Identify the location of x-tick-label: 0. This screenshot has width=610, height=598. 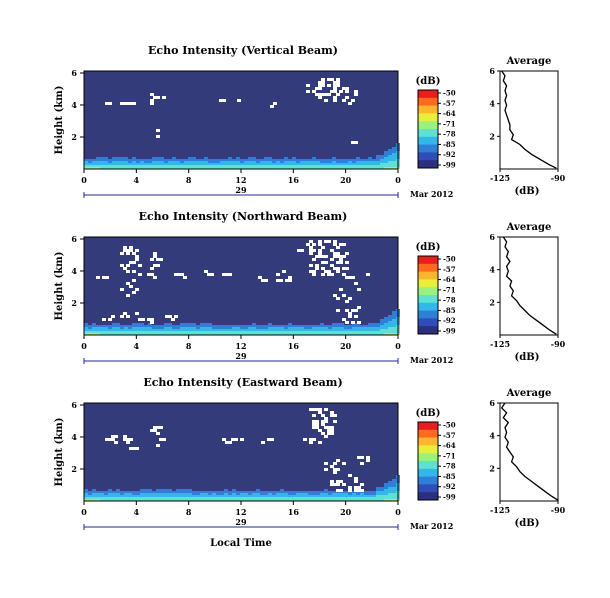
(398, 180).